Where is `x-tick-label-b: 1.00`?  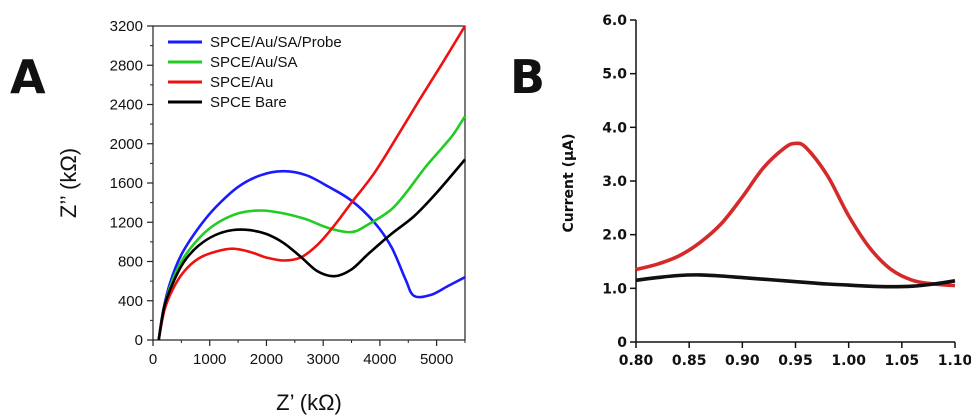 x-tick-label-b: 1.00 is located at coordinates (848, 361).